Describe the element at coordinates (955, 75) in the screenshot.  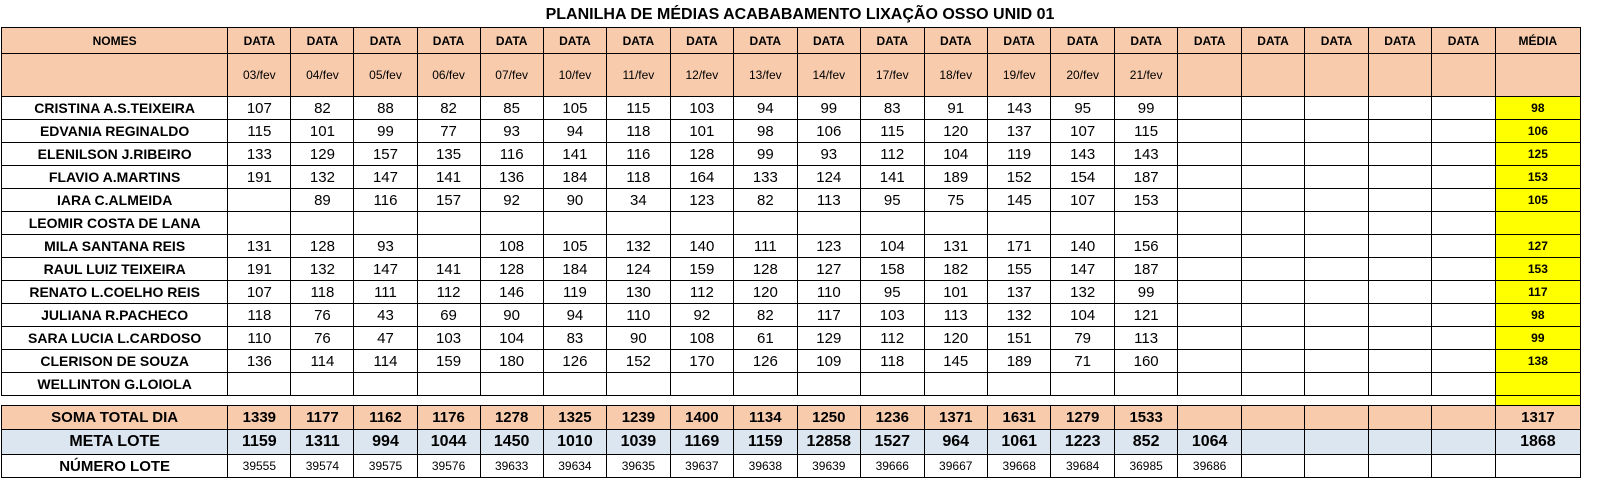
I see `date-cell: 18/fev` at that location.